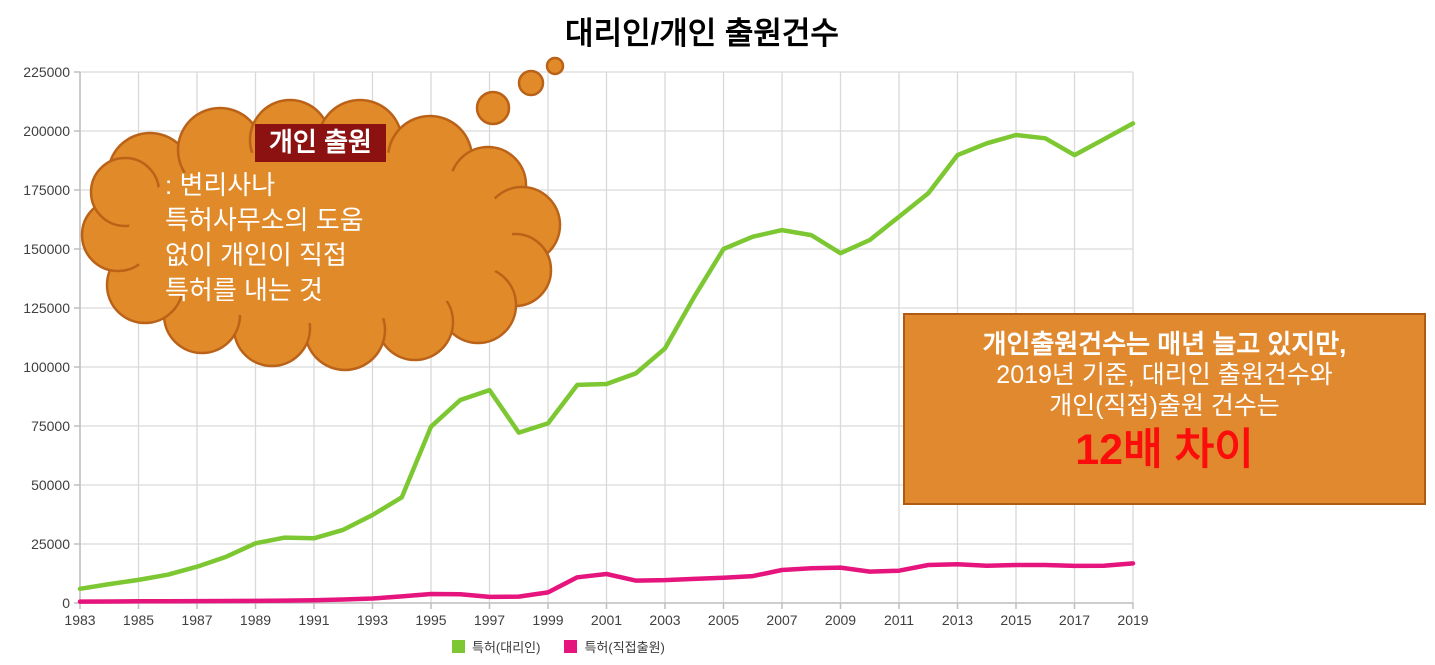 The height and width of the screenshot is (665, 1435). What do you see at coordinates (345, 238) in the screenshot?
I see `thought-bubble-body: : 변리사나 특허사무소의 도움 없이 개인이 직접 특허를 내는 것` at bounding box center [345, 238].